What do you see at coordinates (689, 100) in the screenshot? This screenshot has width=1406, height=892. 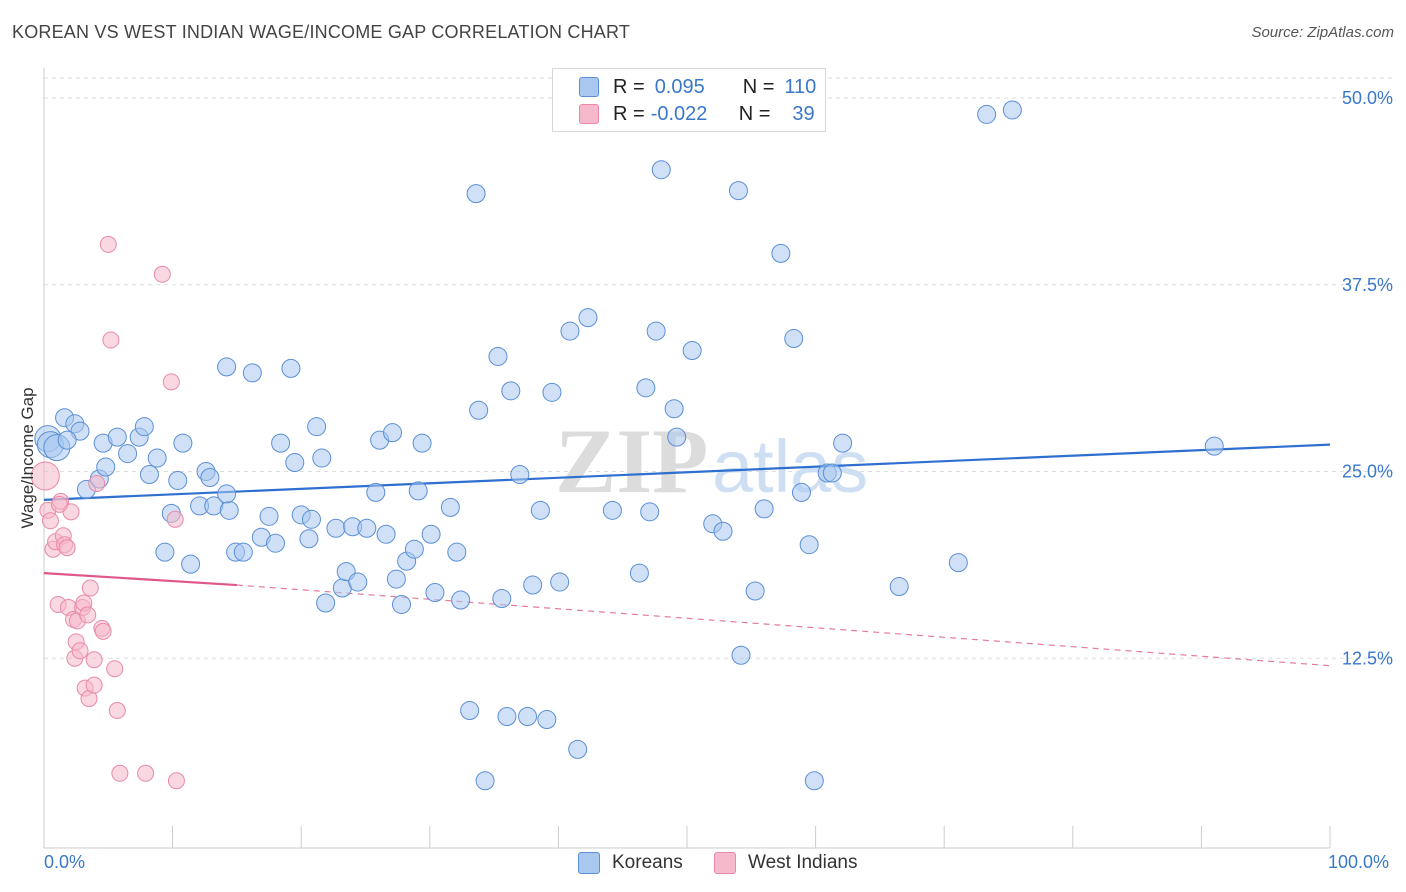 I see `correlation-legend: R = 0.095 N = 110 R = -0.022 N = 39` at bounding box center [689, 100].